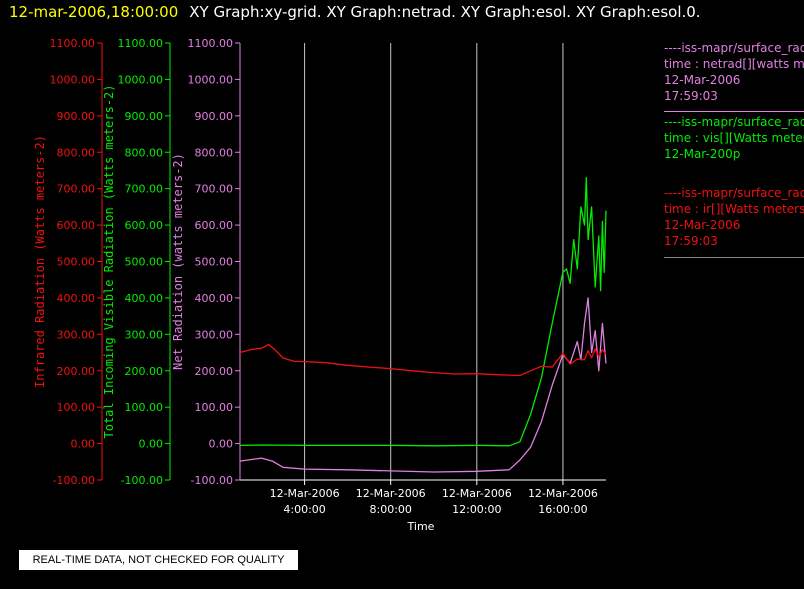  Describe the element at coordinates (214, 371) in the screenshot. I see `y-tick-label-netrad: 200.00` at that location.